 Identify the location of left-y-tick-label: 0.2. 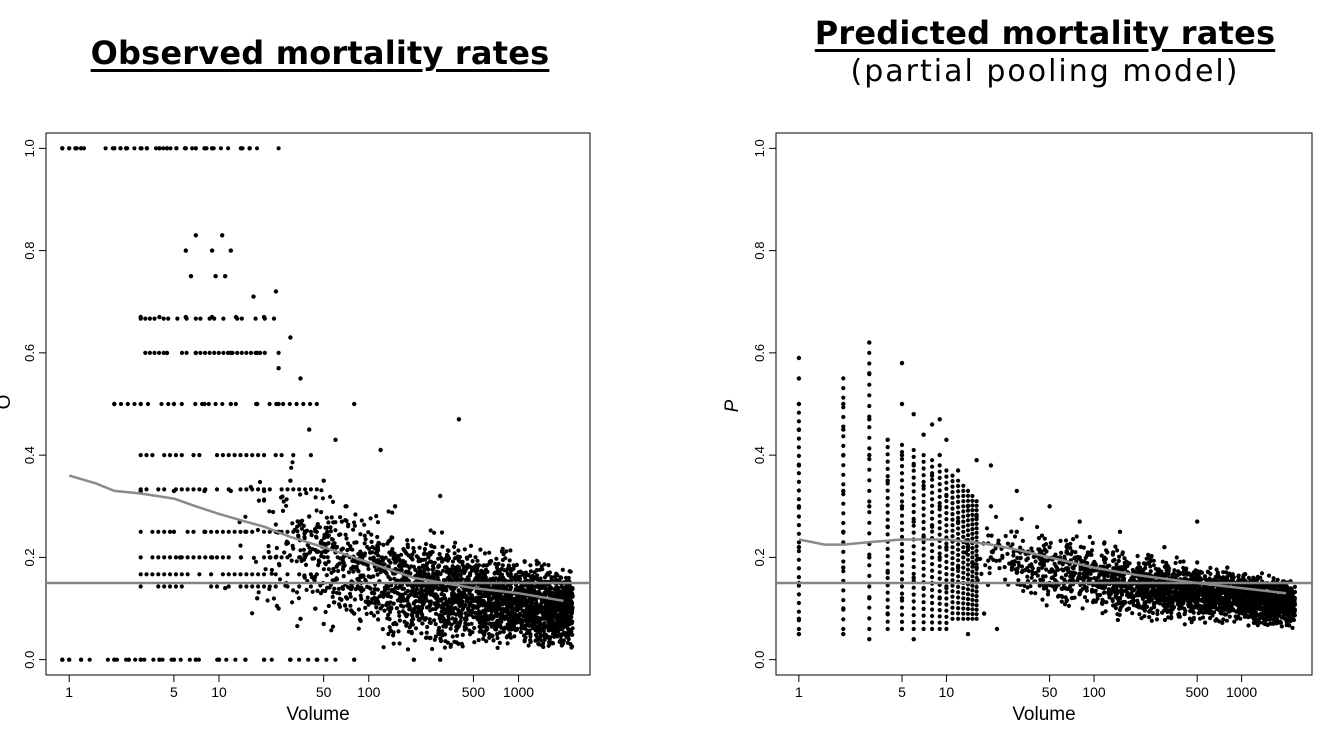
(29, 557).